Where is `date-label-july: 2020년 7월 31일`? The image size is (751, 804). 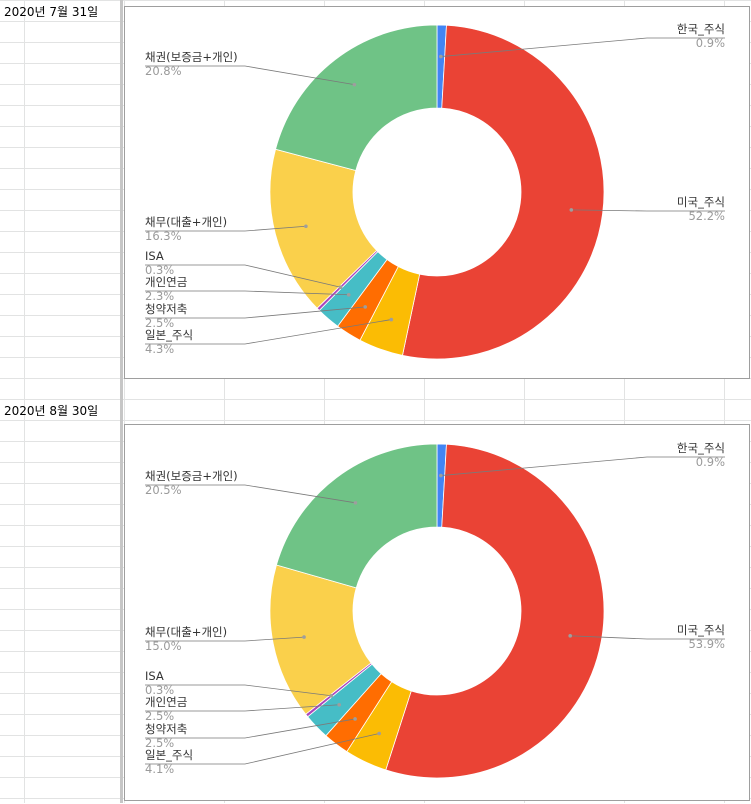 date-label-july: 2020년 7월 31일 is located at coordinates (51, 12).